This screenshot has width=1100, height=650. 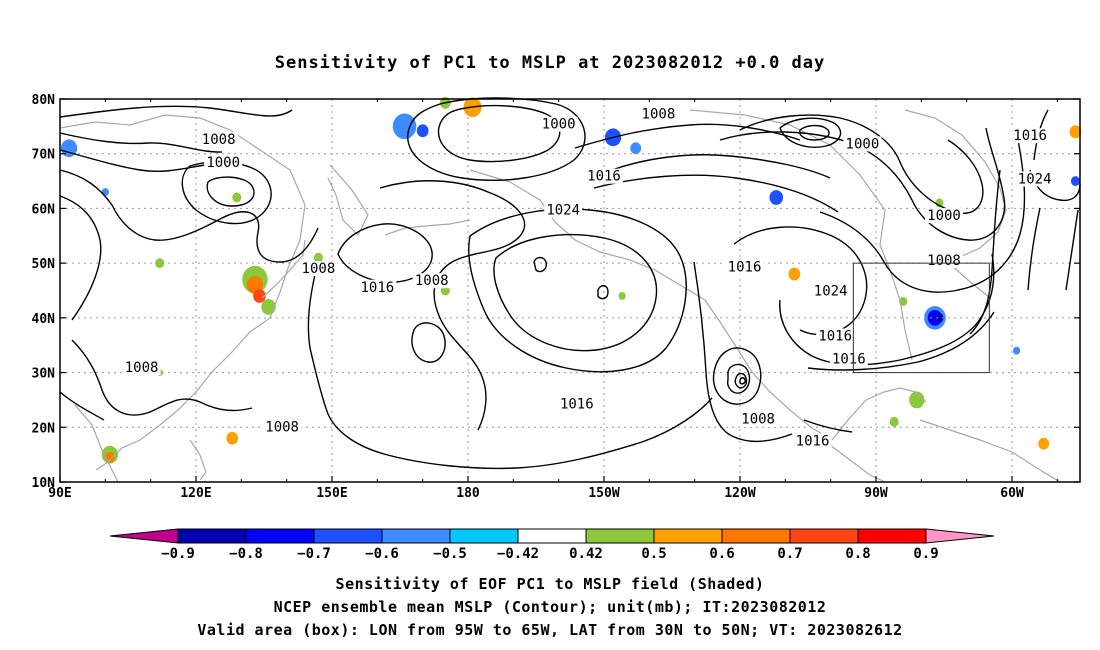 I want to click on colorbar-label: 0.9, so click(x=925, y=554).